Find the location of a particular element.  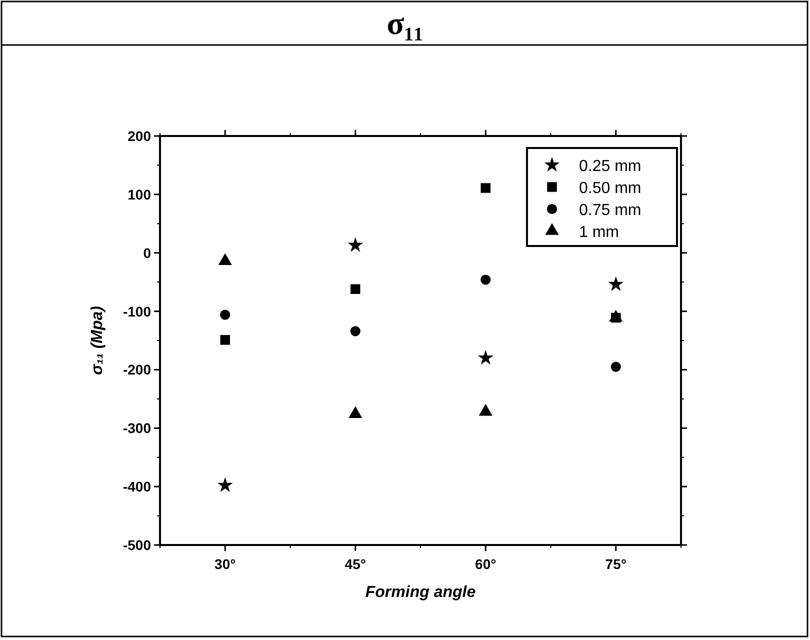

y-tick-label: -500 is located at coordinates (137, 545).